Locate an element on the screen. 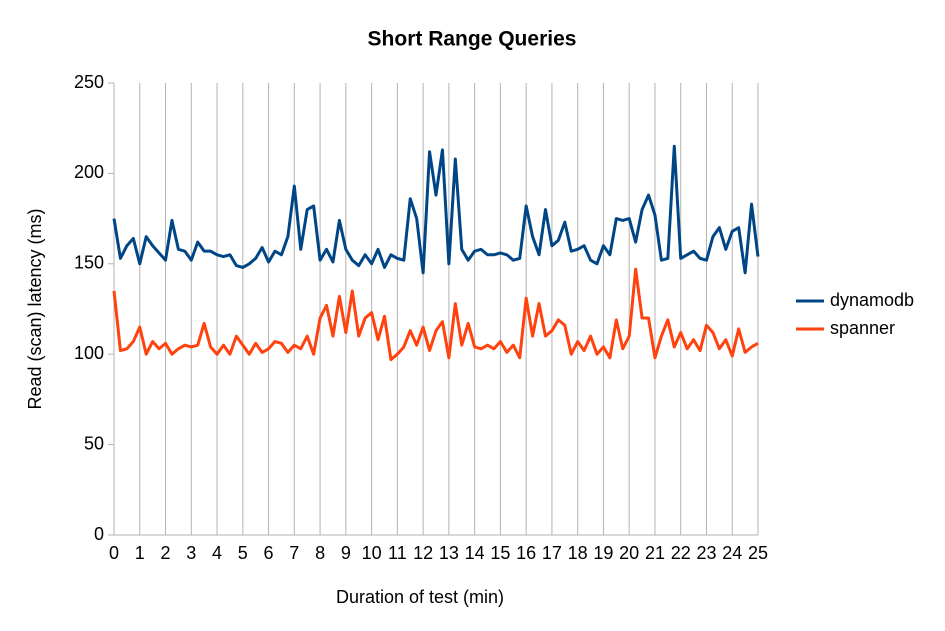  x-tick-label: 5 is located at coordinates (243, 553).